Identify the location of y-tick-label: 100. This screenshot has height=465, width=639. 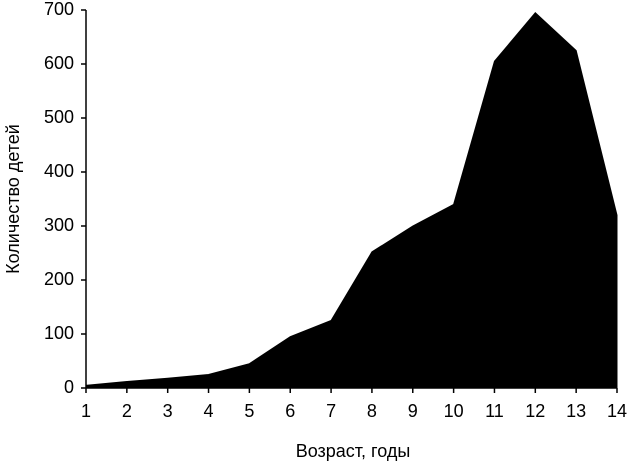
(59, 333).